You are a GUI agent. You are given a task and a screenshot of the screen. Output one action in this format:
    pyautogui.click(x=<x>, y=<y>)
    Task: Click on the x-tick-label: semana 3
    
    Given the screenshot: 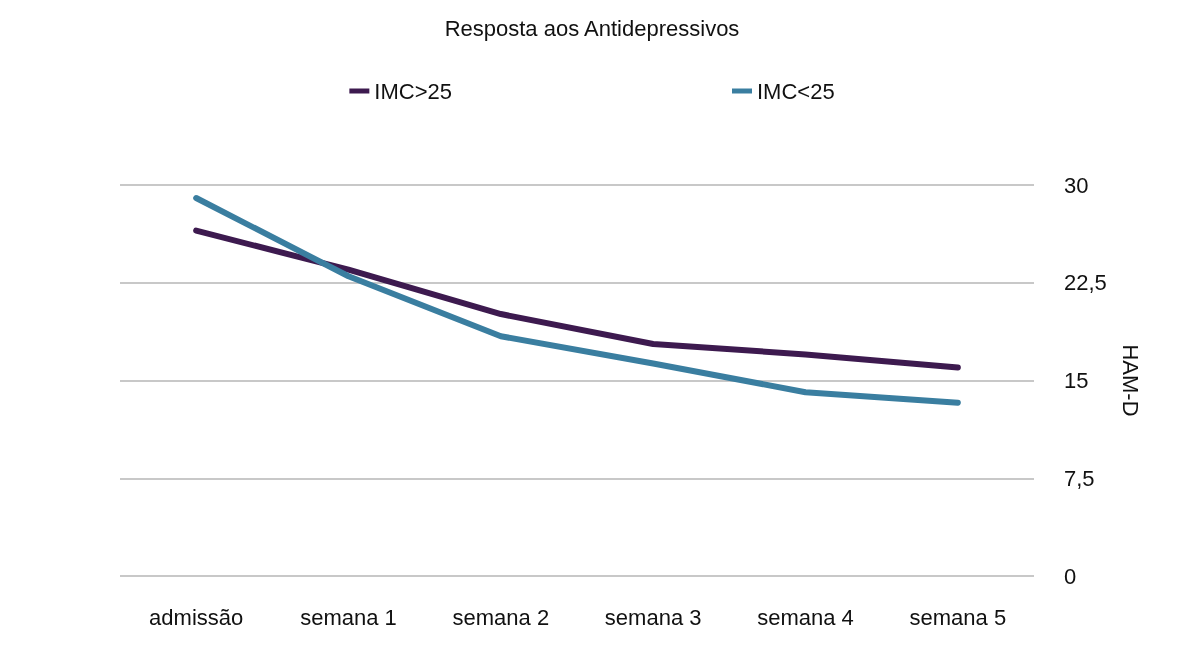 What is the action you would take?
    pyautogui.click(x=653, y=617)
    